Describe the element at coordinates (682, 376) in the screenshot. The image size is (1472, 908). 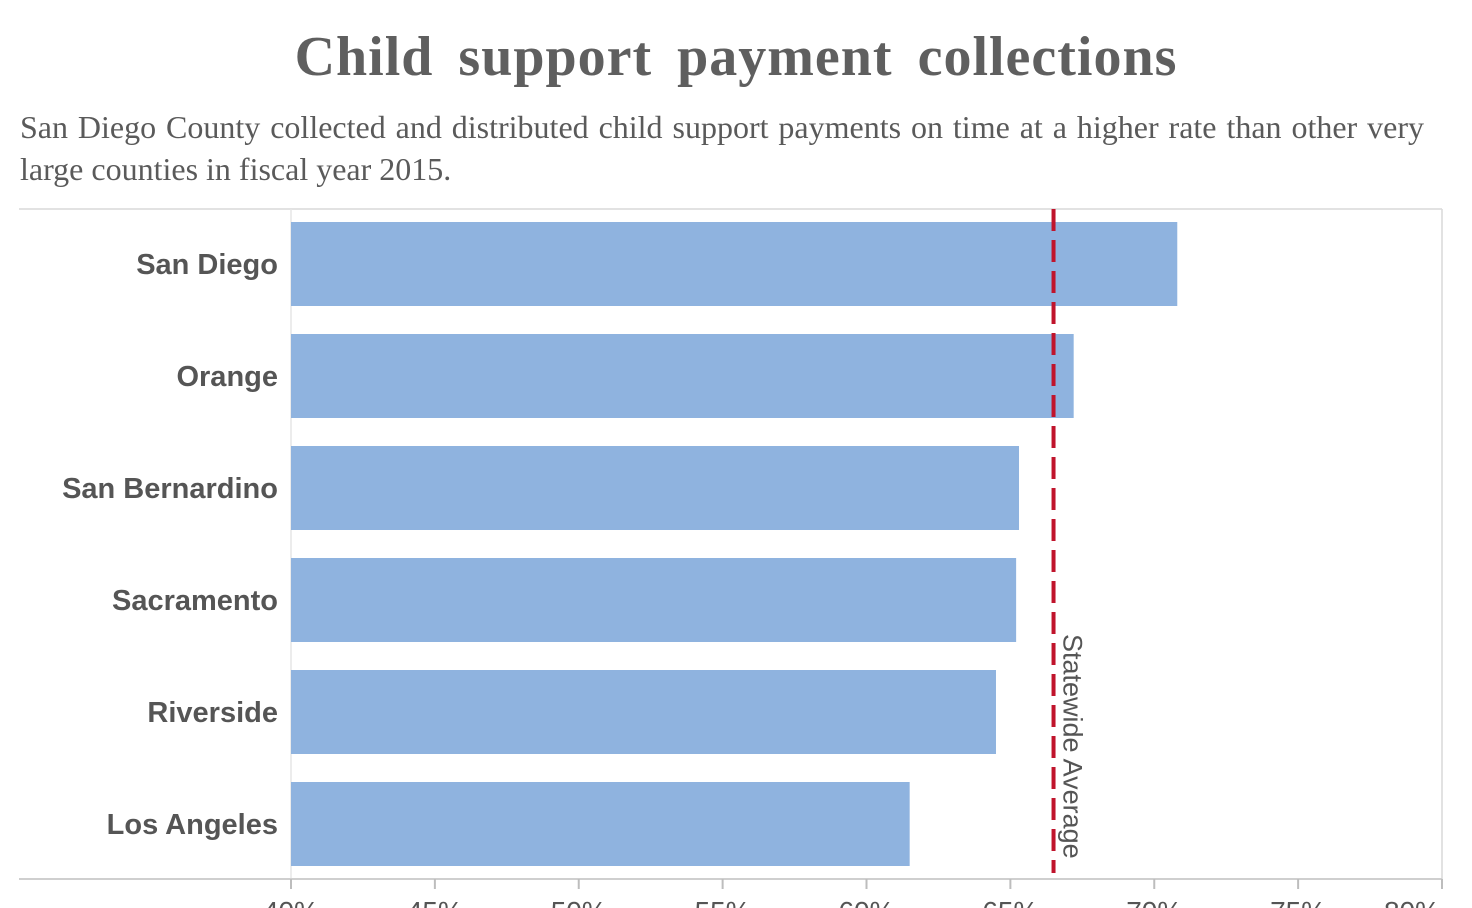
I see `bar-orange` at that location.